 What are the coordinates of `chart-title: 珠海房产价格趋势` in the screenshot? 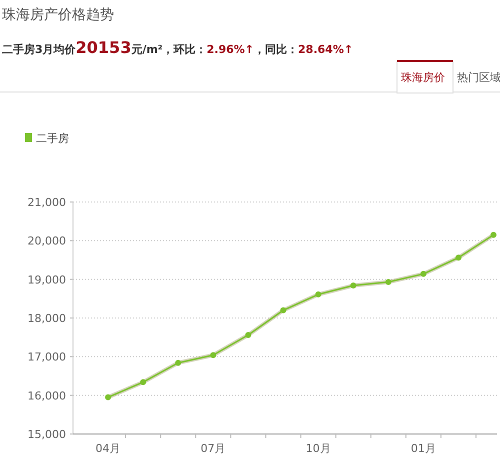 It's located at (58, 15).